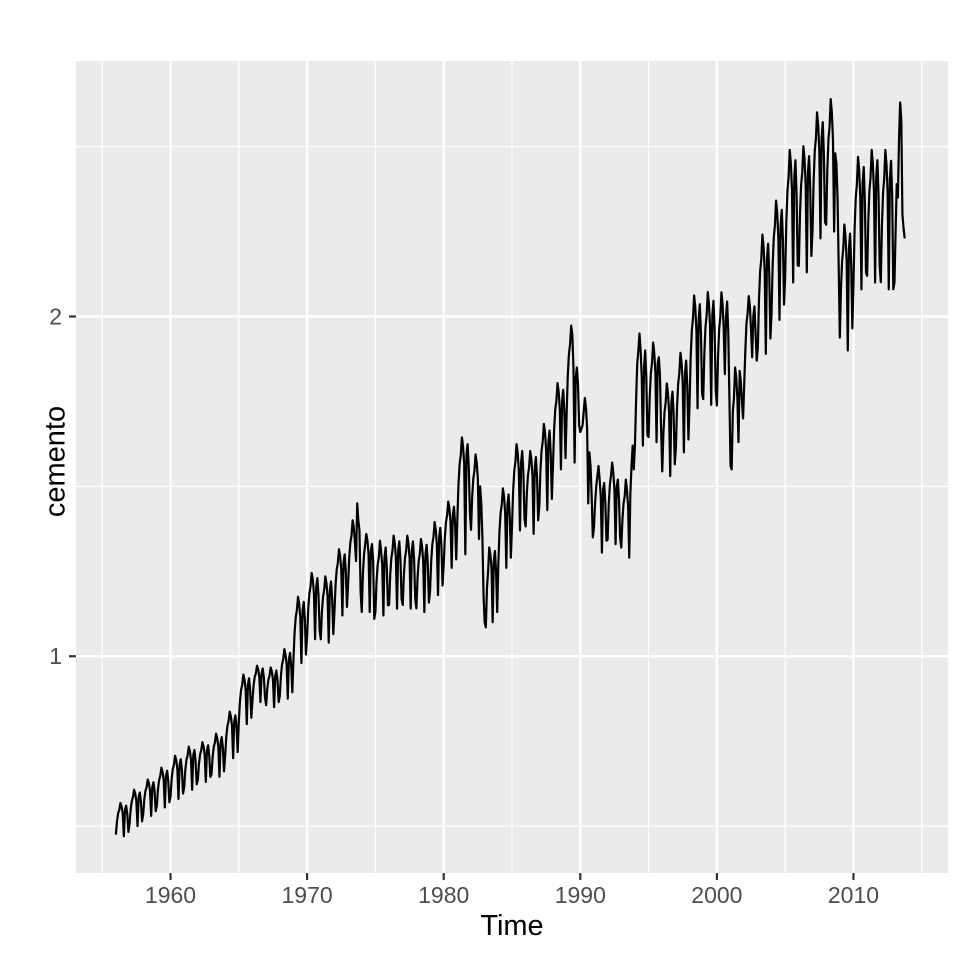 The width and height of the screenshot is (960, 960). I want to click on y-axis-title: cemento, so click(55, 461).